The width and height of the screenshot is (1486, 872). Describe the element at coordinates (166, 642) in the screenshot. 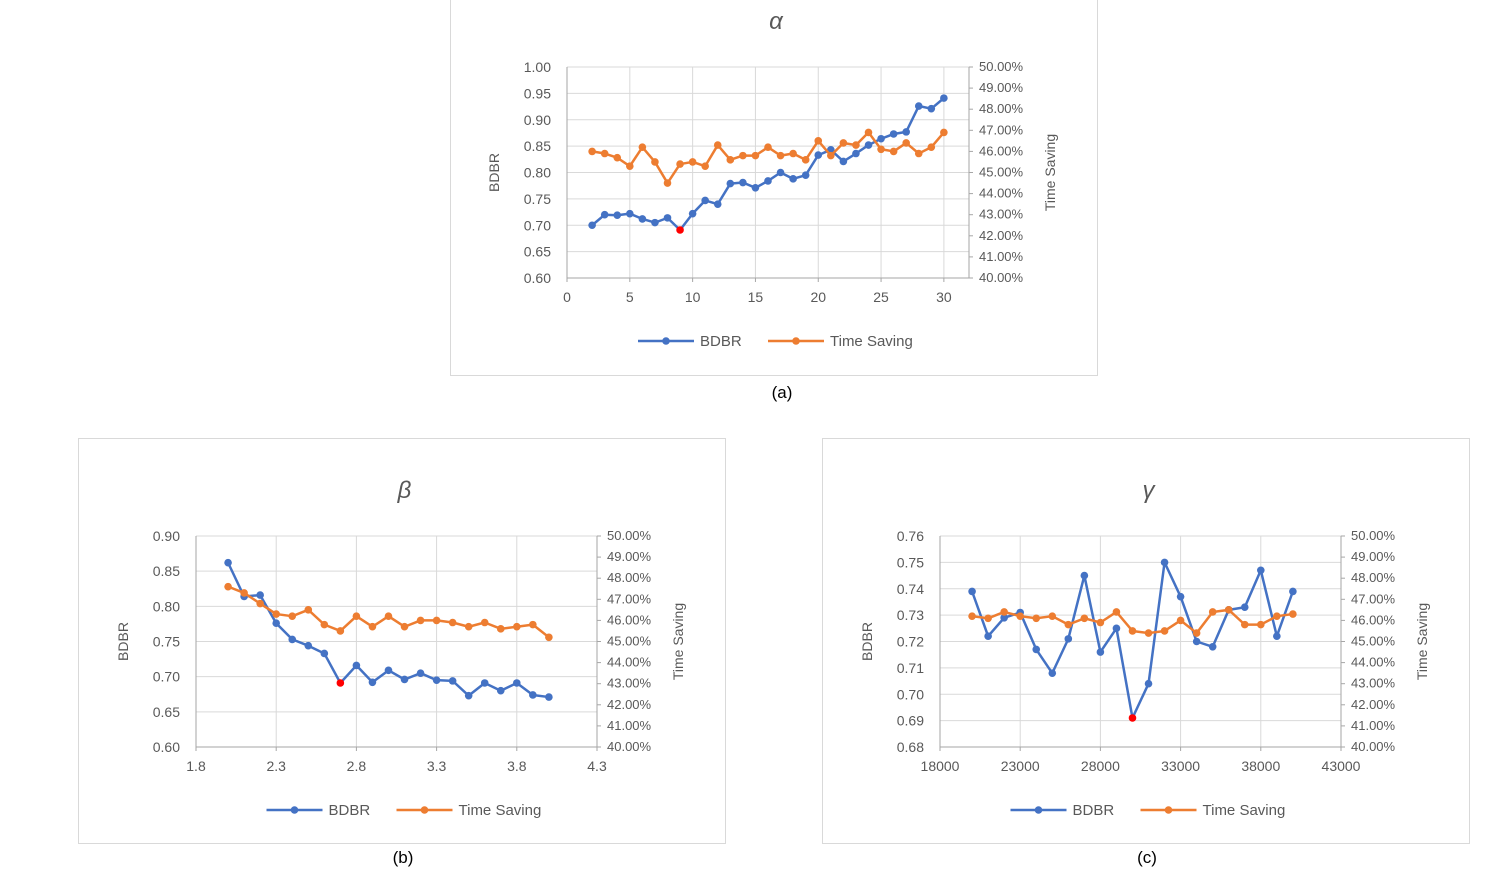

I see `y-tick-label: 0.75` at that location.